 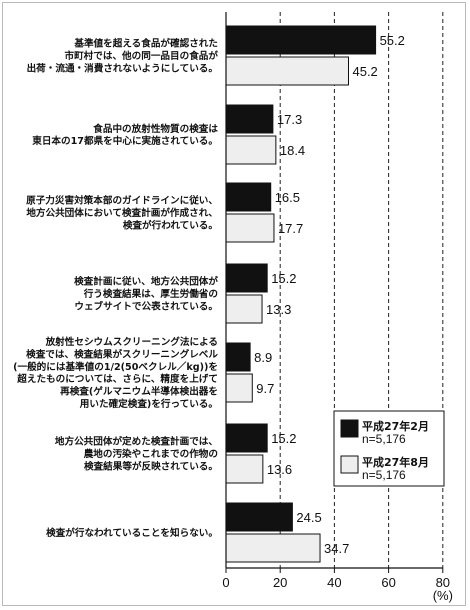 I want to click on category-label-4-line-1: 検査では、検査結果がスクリーニングレベル, so click(x=122, y=354).